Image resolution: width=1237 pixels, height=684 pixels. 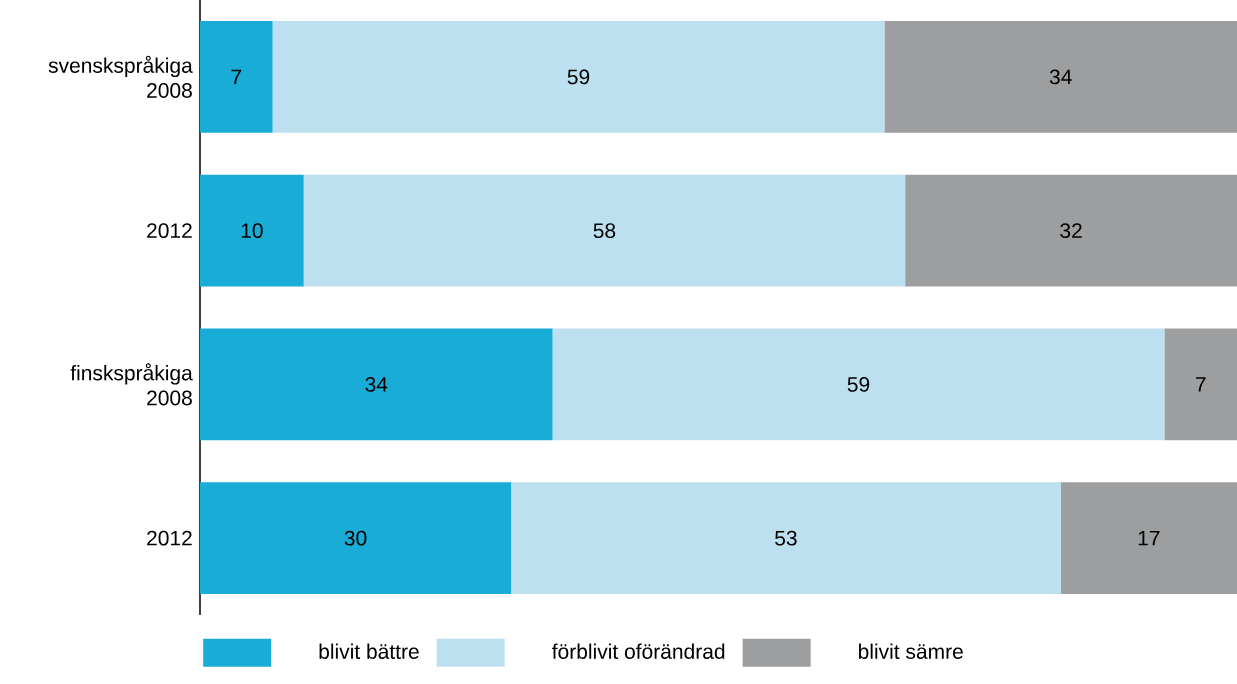 What do you see at coordinates (369, 651) in the screenshot?
I see `legend-label: blivit bättre` at bounding box center [369, 651].